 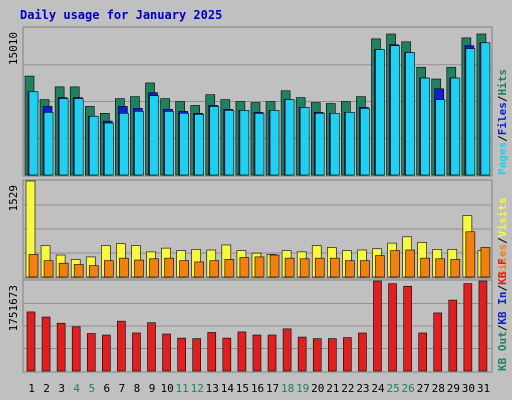 I want to click on x-tick-label: 24, so click(x=378, y=388).